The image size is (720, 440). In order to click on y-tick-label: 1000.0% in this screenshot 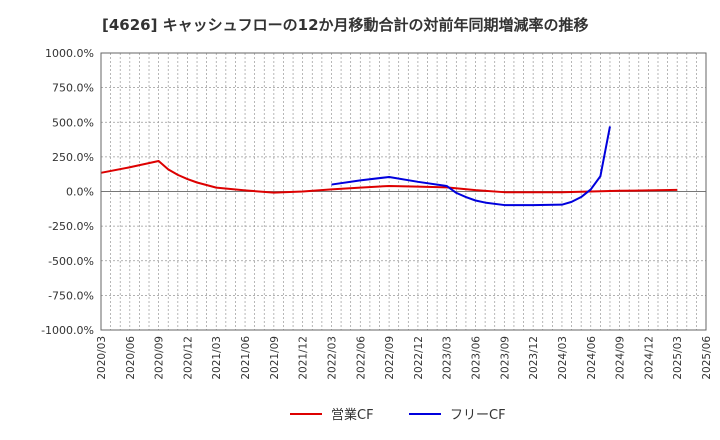, I will do `click(69, 53)`.